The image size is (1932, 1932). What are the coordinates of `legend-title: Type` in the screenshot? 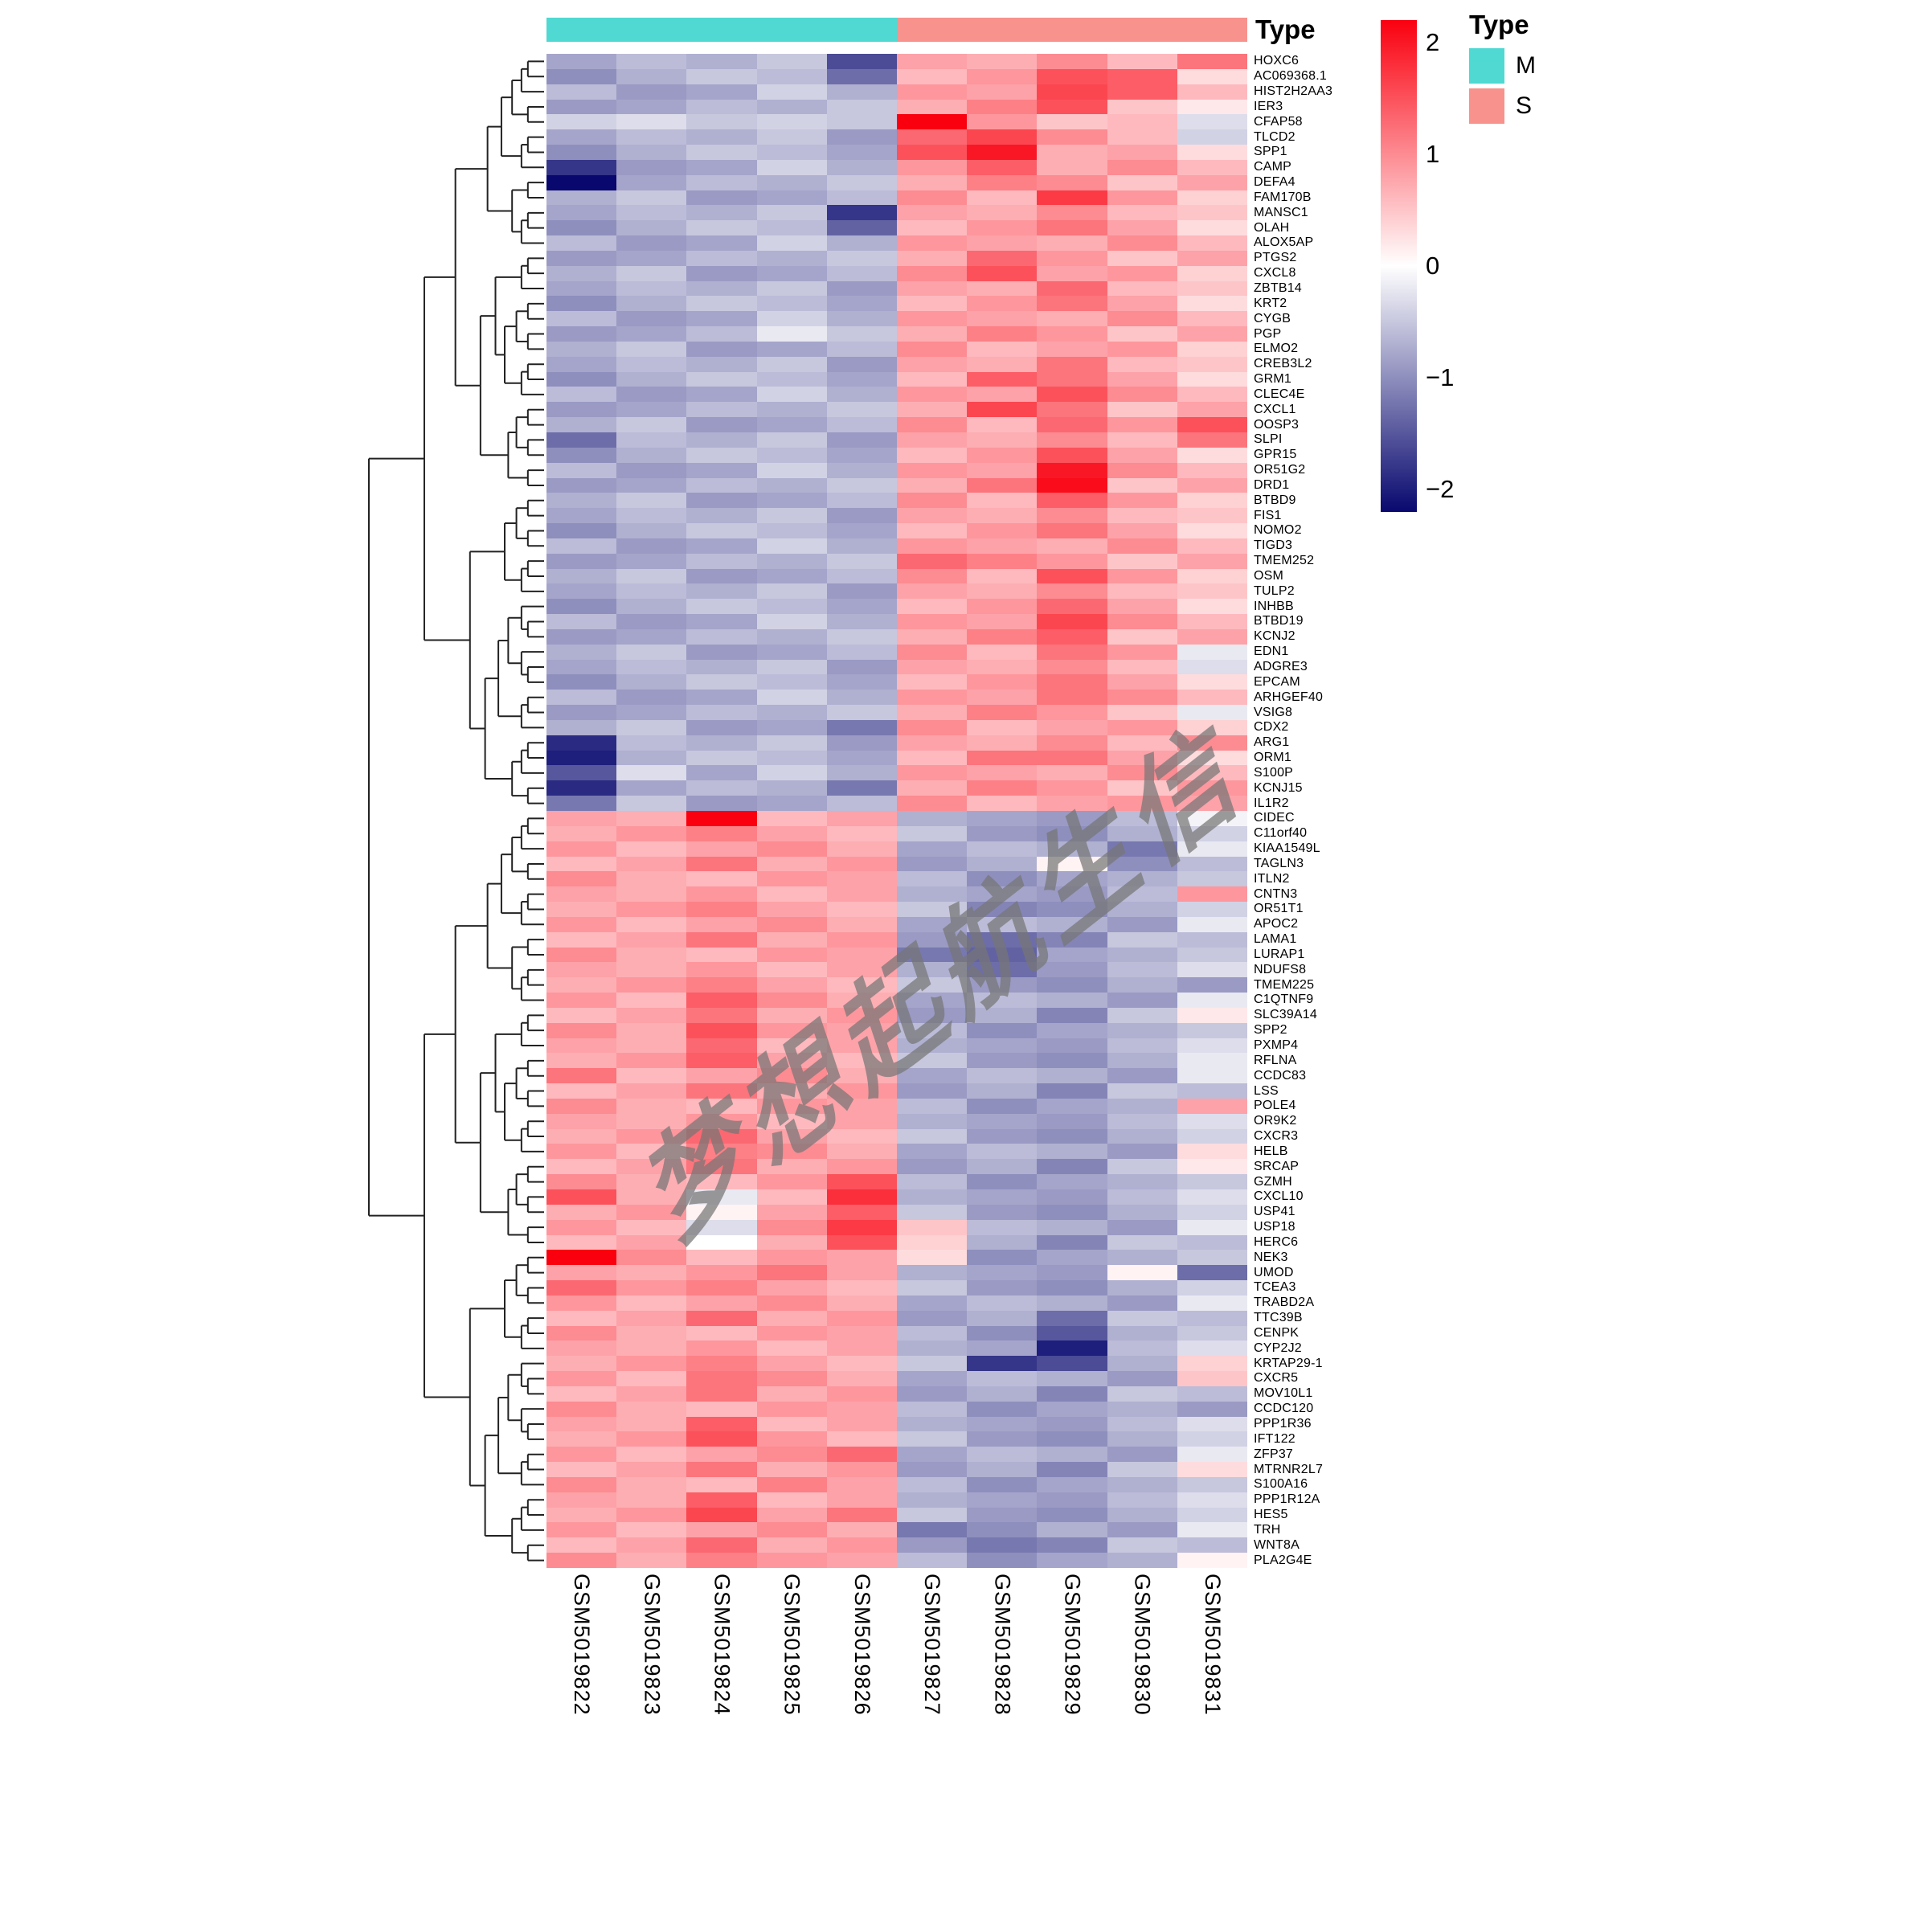 It's located at (1499, 24).